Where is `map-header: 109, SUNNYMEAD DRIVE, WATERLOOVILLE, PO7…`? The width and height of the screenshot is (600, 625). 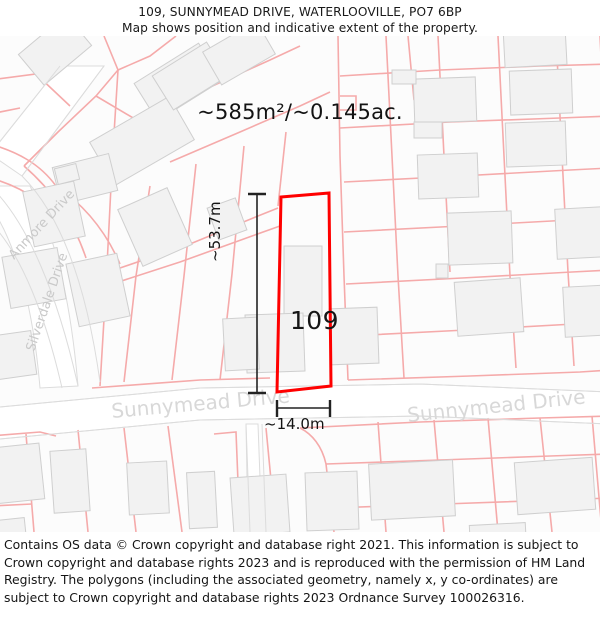 map-header: 109, SUNNYMEAD DRIVE, WATERLOOVILLE, PO7… is located at coordinates (300, 18).